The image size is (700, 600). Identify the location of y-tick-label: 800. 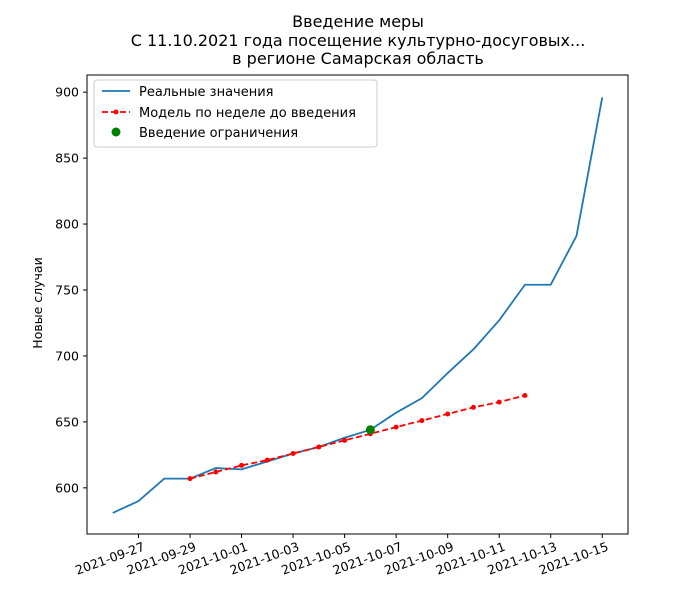
(67, 224).